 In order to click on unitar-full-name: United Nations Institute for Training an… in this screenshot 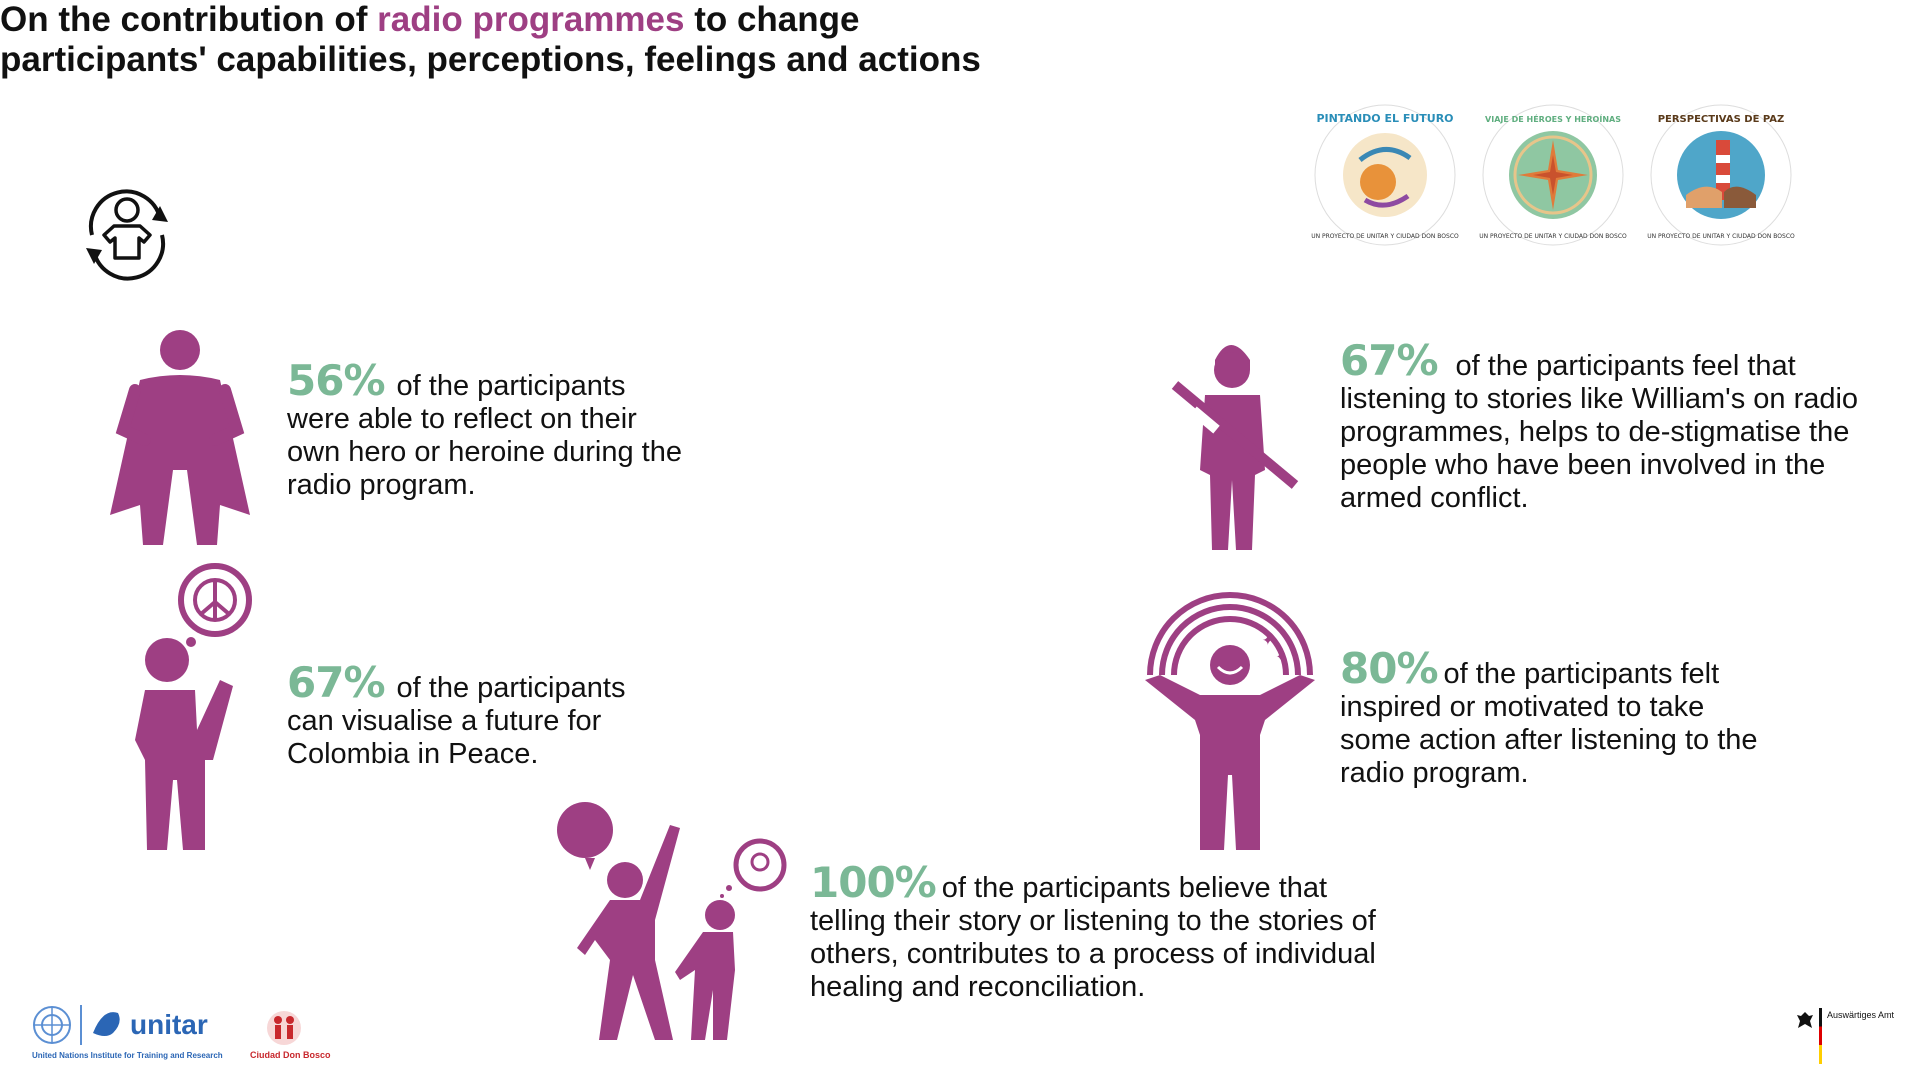, I will do `click(127, 1055)`.